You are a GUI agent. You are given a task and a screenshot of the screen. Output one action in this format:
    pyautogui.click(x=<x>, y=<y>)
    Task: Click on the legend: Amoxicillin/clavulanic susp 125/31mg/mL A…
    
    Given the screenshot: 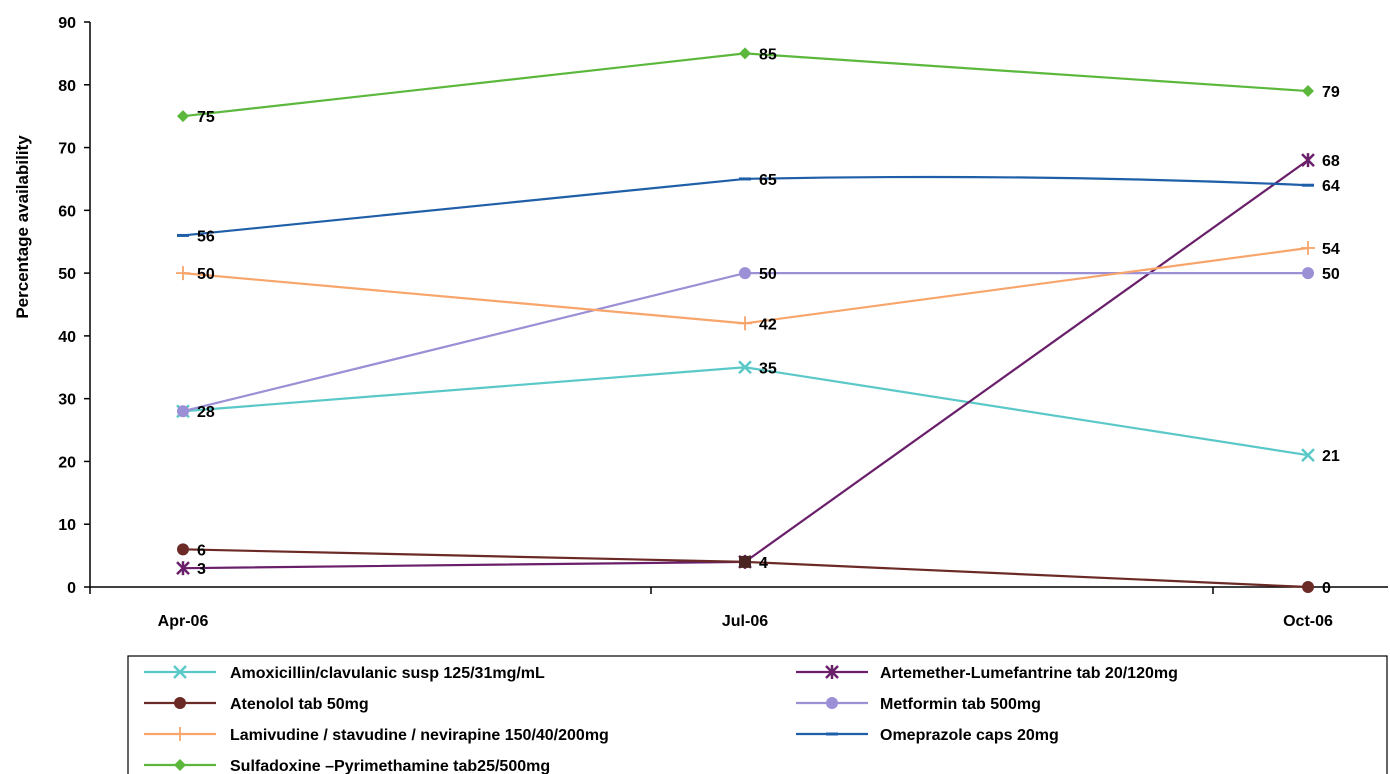 What is the action you would take?
    pyautogui.click(x=757, y=714)
    